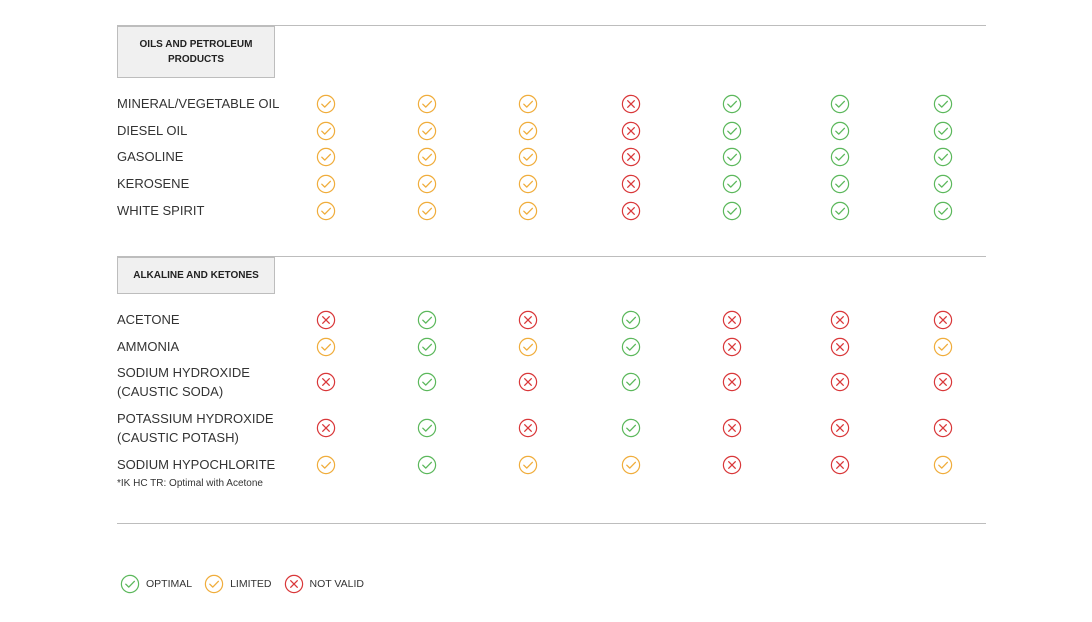  What do you see at coordinates (551, 25) in the screenshot?
I see `top-divider` at bounding box center [551, 25].